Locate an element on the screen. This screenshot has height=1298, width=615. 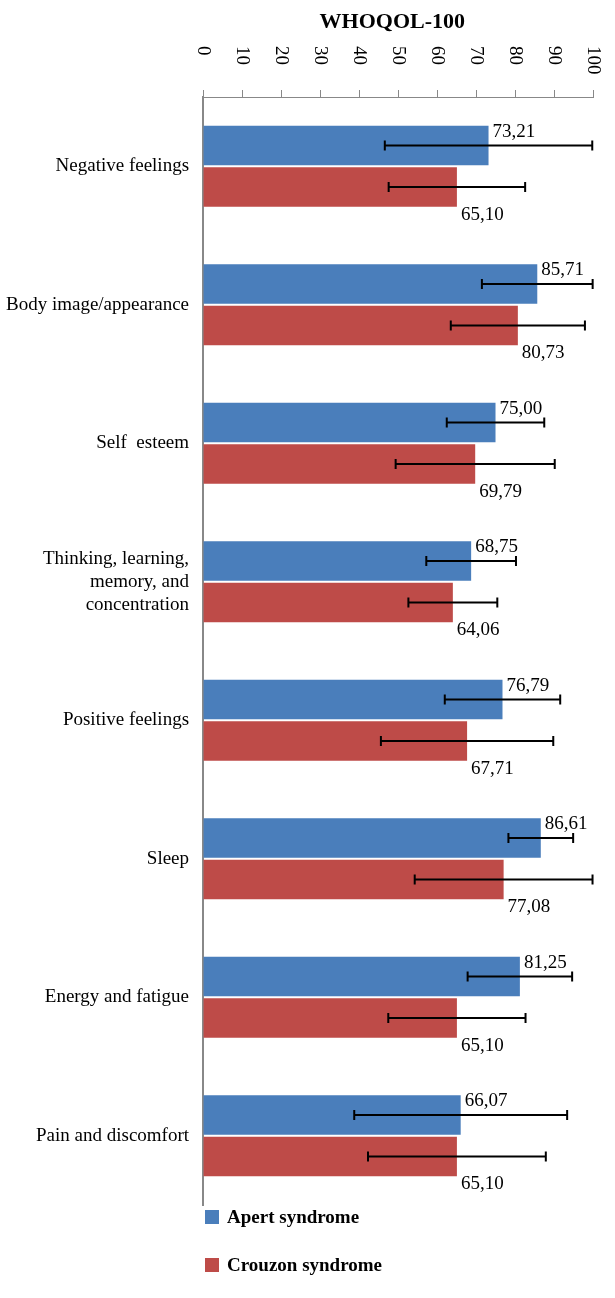
x-tick-label: 80 is located at coordinates (517, 55).